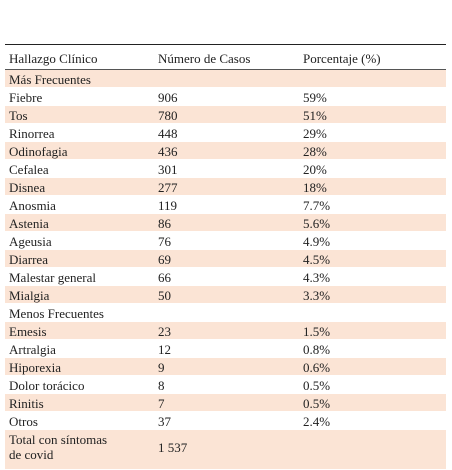 This screenshot has height=470, width=452. I want to click on table-cell: 20%, so click(315, 169).